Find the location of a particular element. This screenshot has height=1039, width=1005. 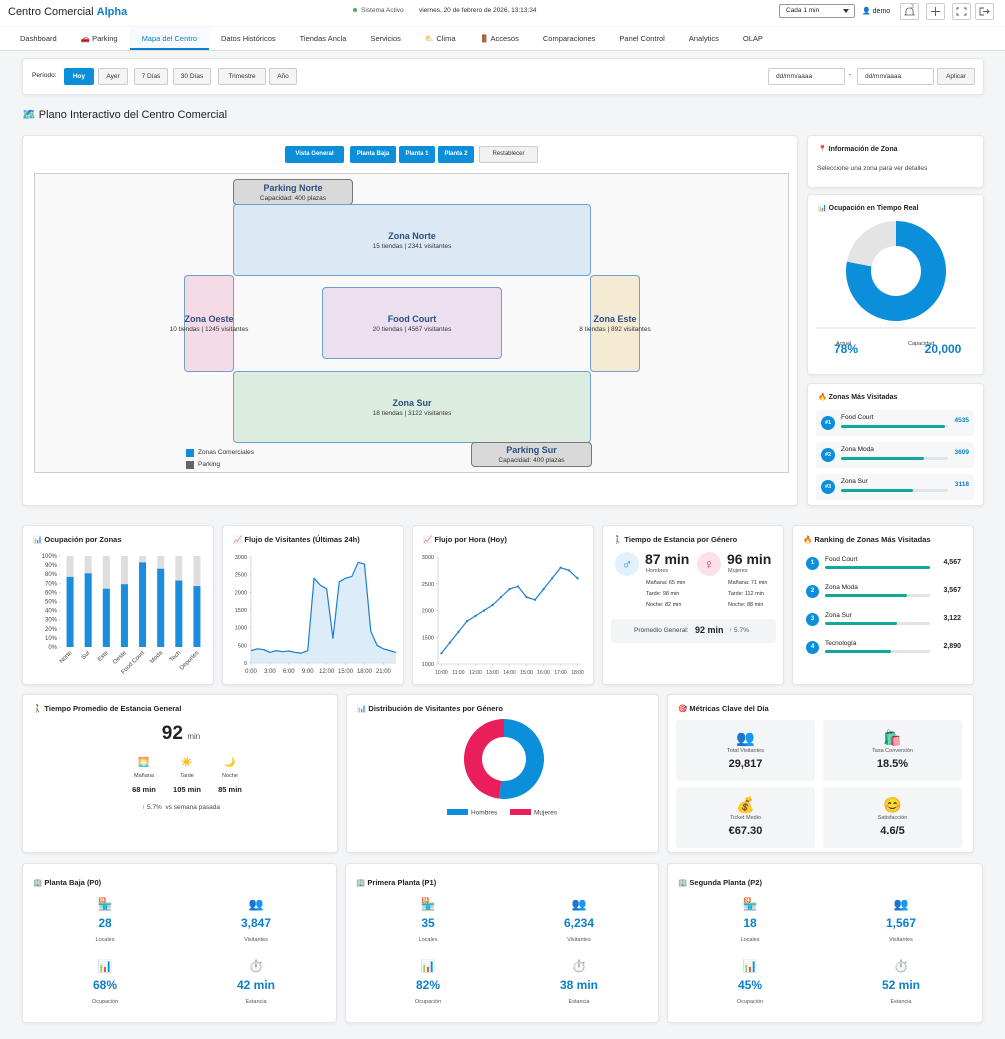

nav-tab: Panel Control is located at coordinates (642, 38).